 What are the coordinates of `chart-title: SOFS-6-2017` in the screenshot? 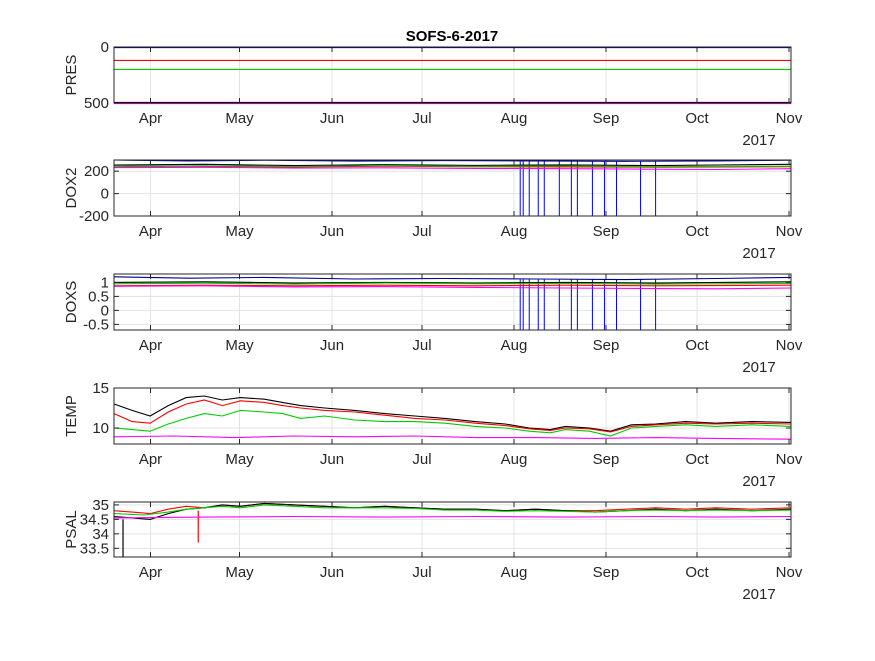 It's located at (452, 36).